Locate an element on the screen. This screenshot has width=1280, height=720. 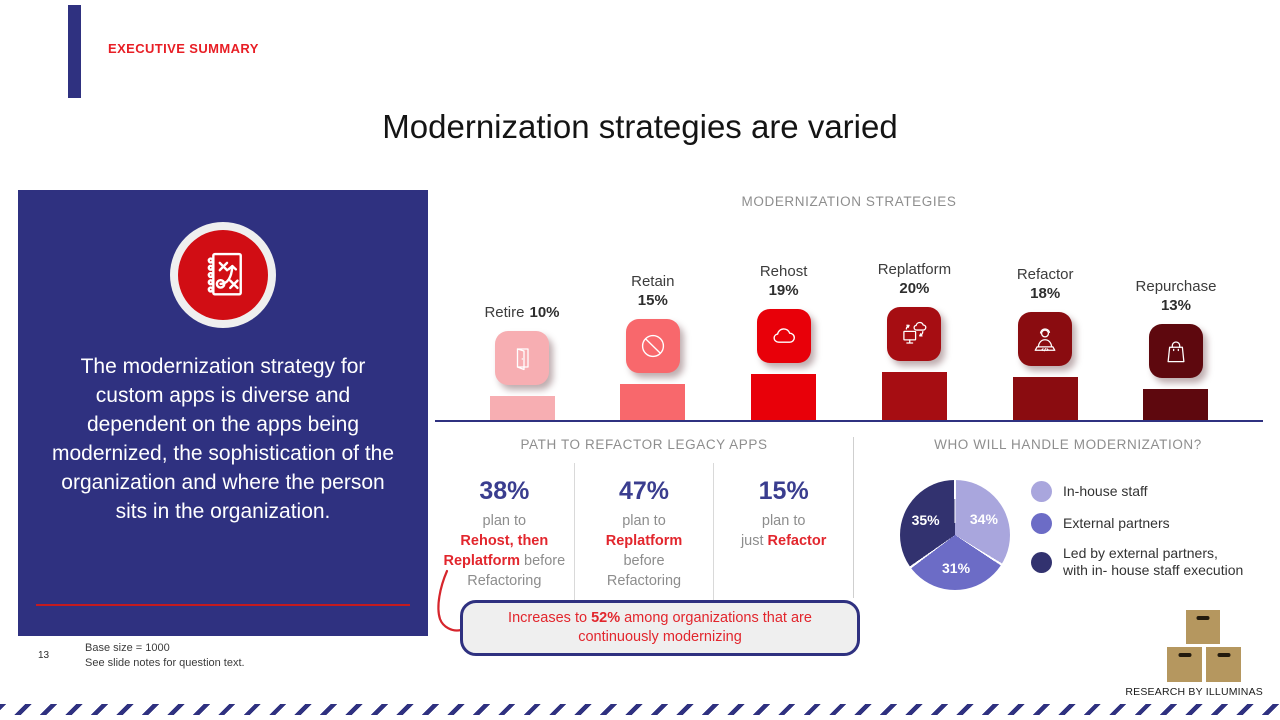
pie-slice-label: 31% is located at coordinates (956, 567).